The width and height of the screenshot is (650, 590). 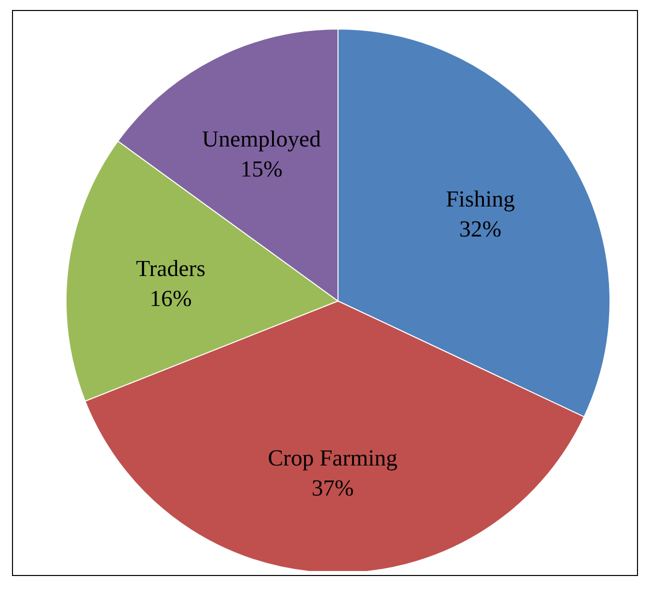 I want to click on data-label: 32%, so click(x=480, y=229).